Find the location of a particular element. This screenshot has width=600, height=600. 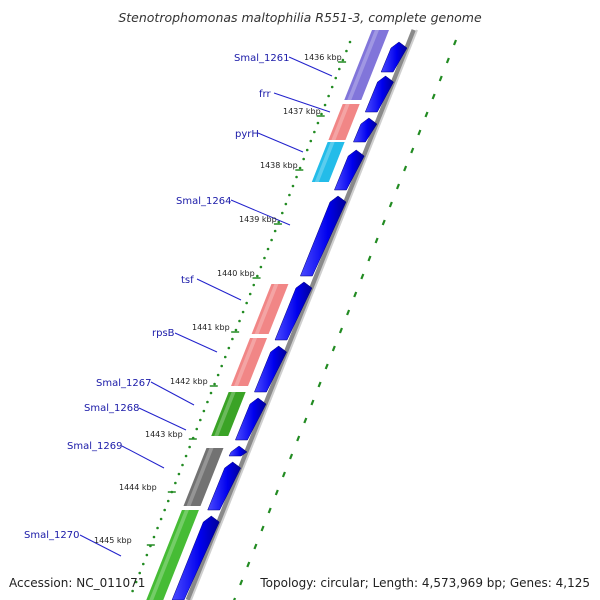

salmon-feature-highlight is located at coordinates (266, 309).